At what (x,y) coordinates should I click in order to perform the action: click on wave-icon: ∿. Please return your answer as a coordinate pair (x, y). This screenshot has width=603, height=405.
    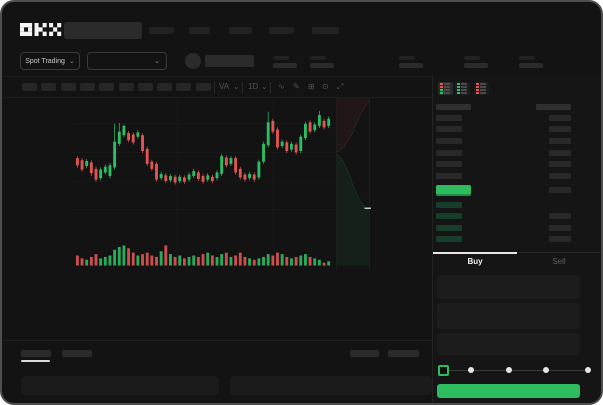
    Looking at the image, I should click on (281, 86).